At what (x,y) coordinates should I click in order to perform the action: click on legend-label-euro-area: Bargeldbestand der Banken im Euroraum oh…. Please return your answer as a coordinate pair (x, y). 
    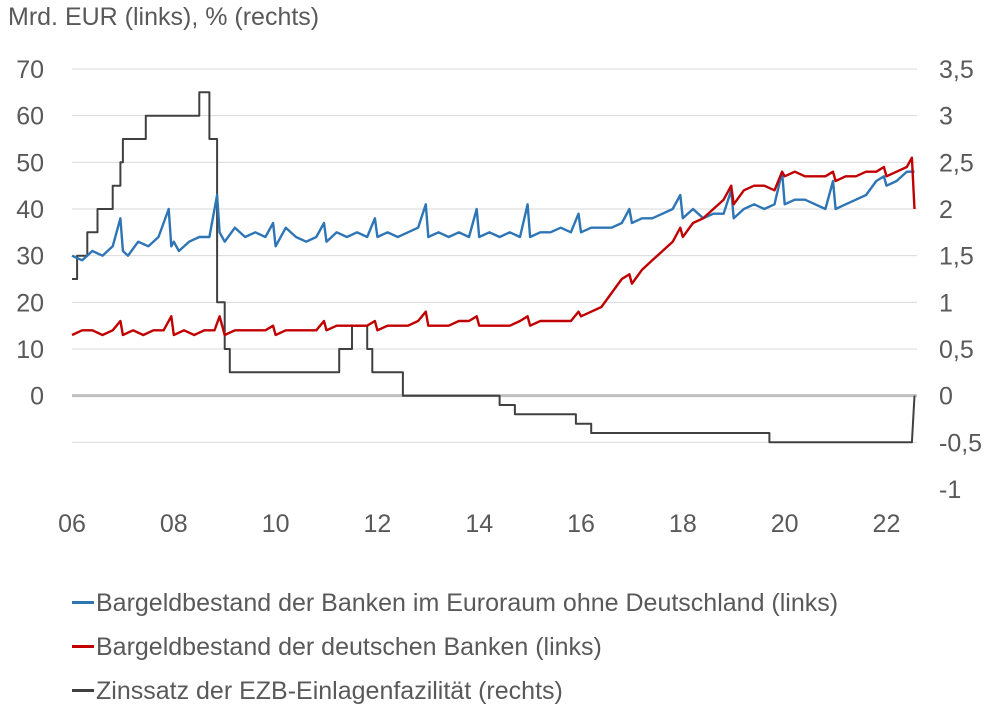
    Looking at the image, I should click on (467, 603).